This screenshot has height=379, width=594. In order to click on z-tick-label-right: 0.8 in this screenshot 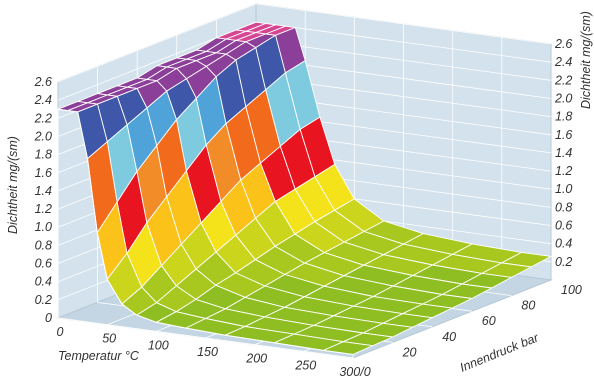, I will do `click(563, 207)`.